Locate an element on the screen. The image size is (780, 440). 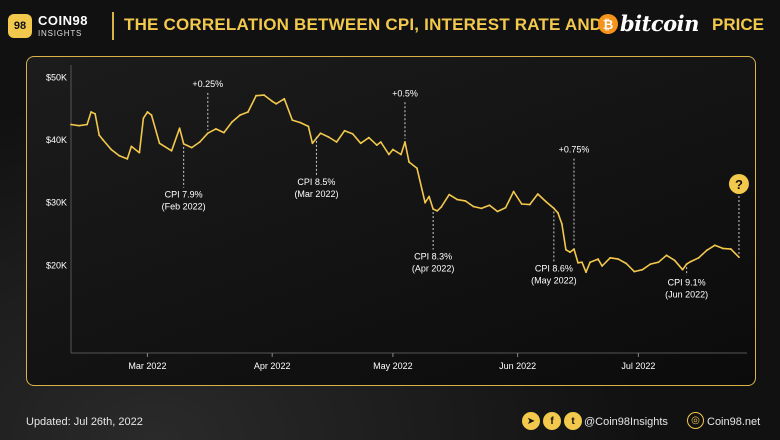
social-handle: @Coin98Insights is located at coordinates (626, 422).